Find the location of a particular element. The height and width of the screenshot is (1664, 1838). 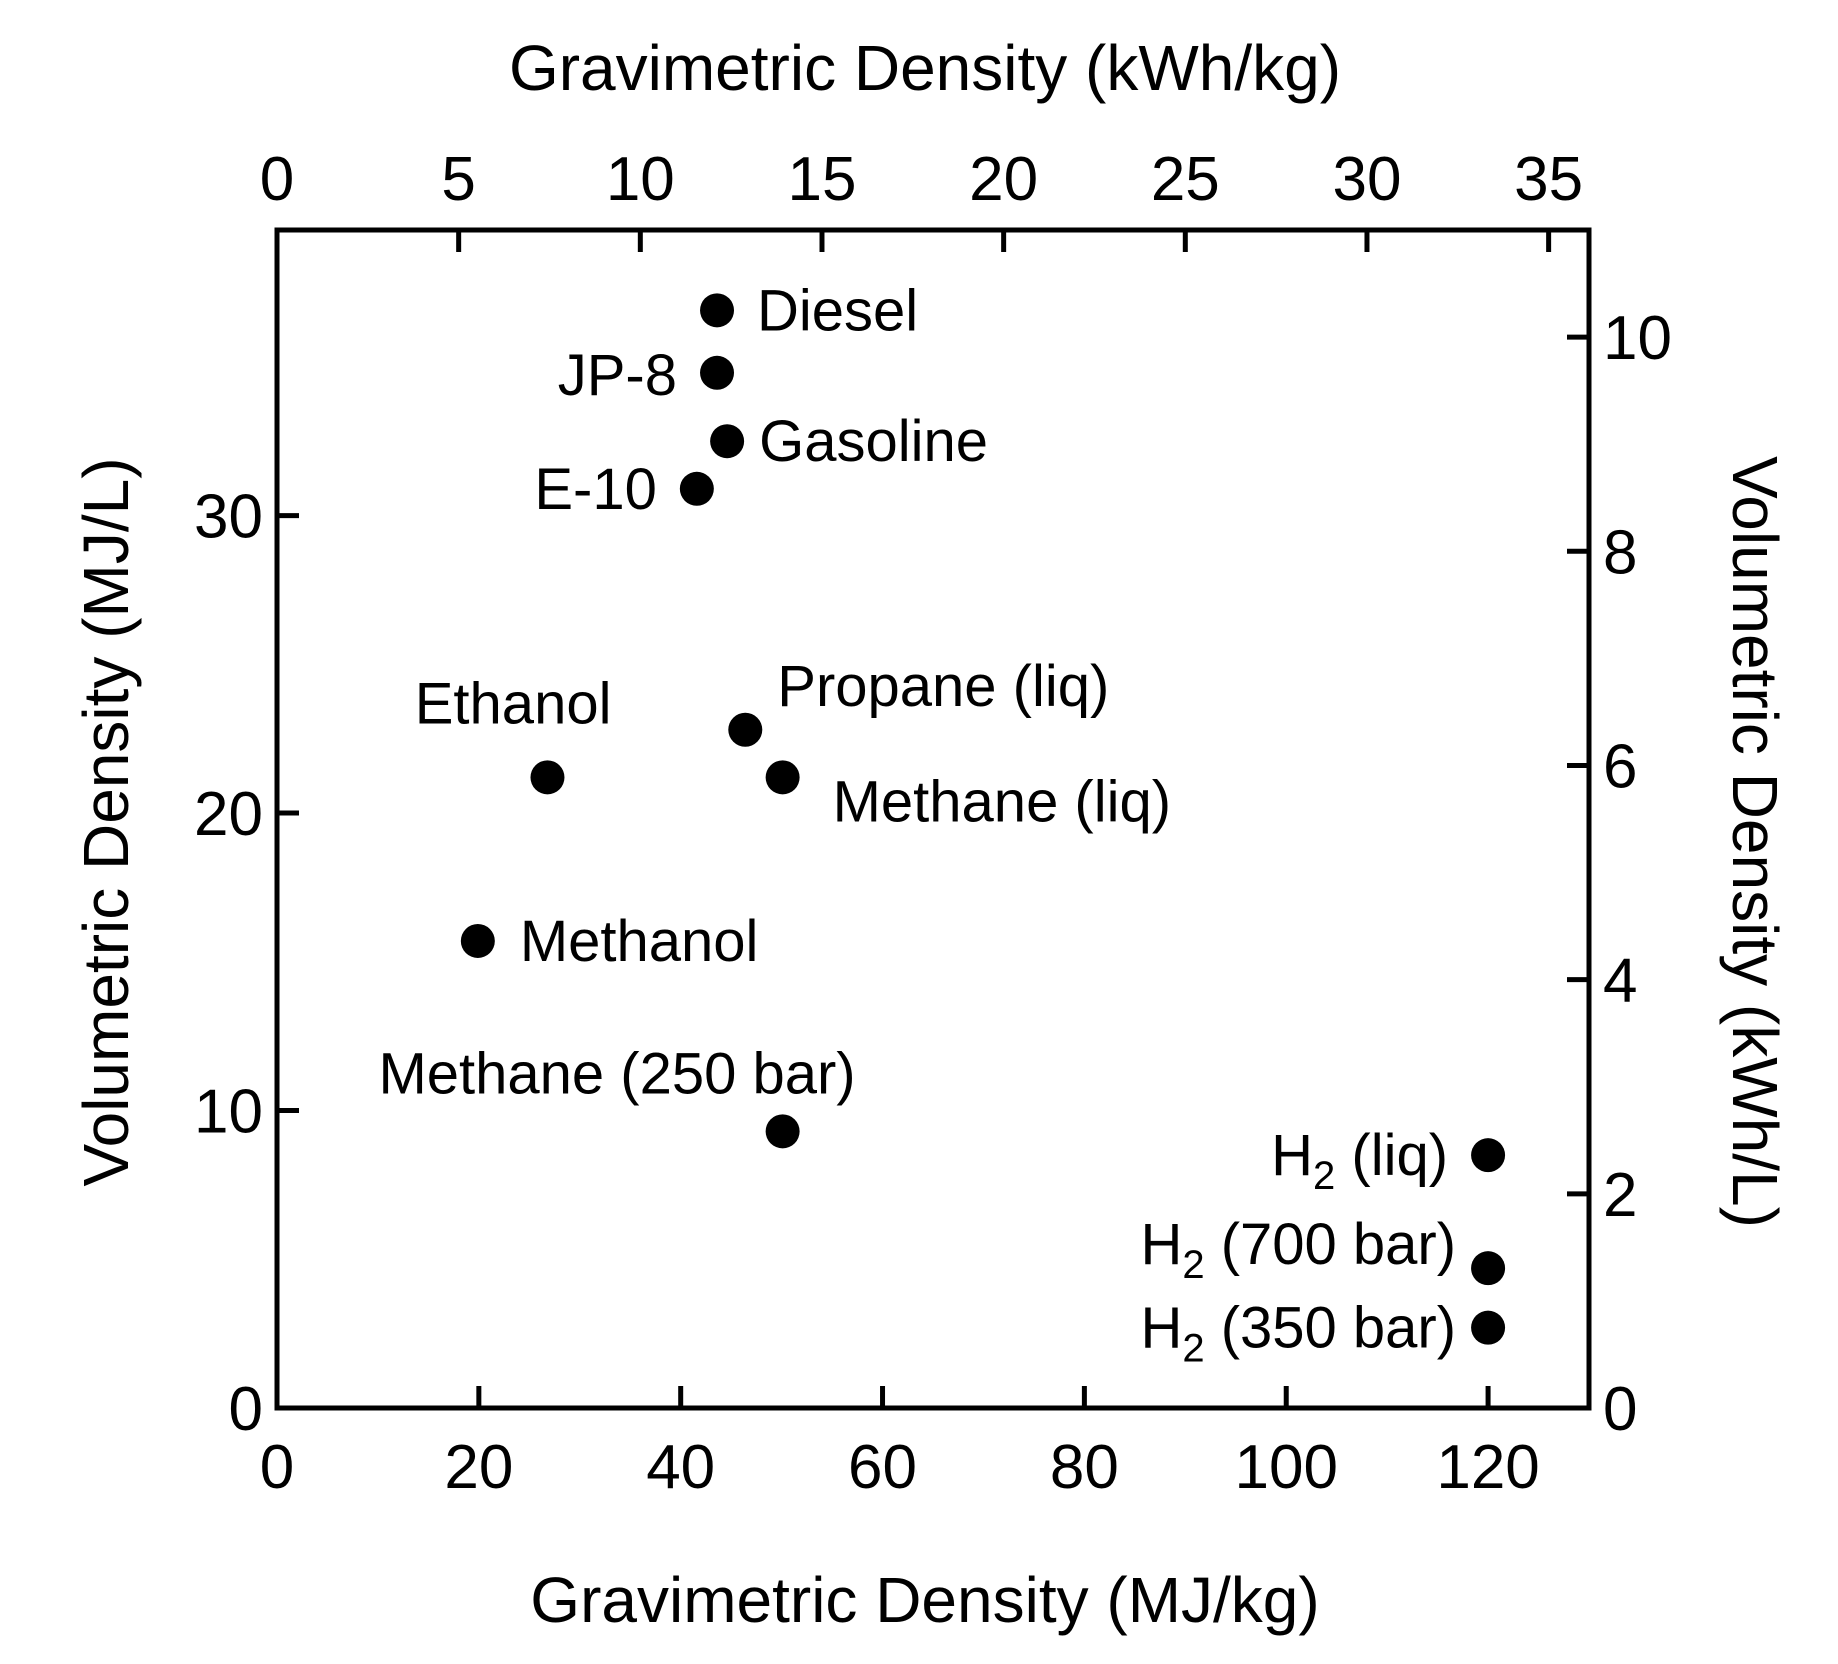

y-tick-label: 10 is located at coordinates (228, 1112).